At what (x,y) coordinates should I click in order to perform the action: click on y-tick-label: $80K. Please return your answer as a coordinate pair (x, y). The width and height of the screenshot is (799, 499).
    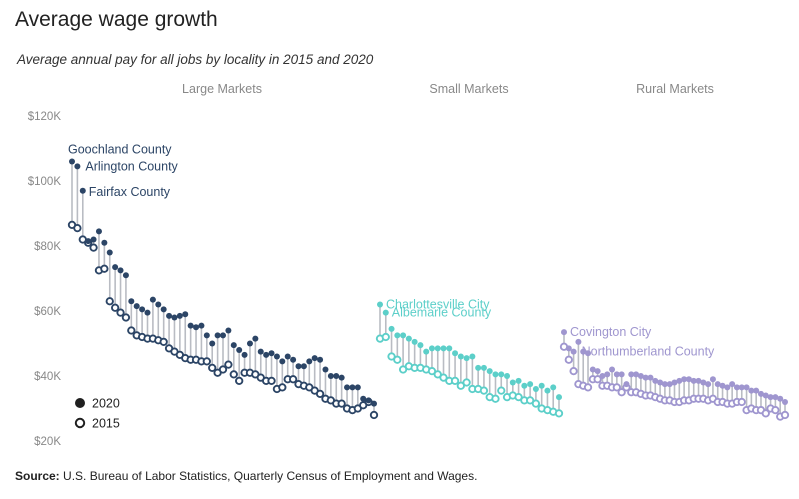
    Looking at the image, I should click on (47, 247).